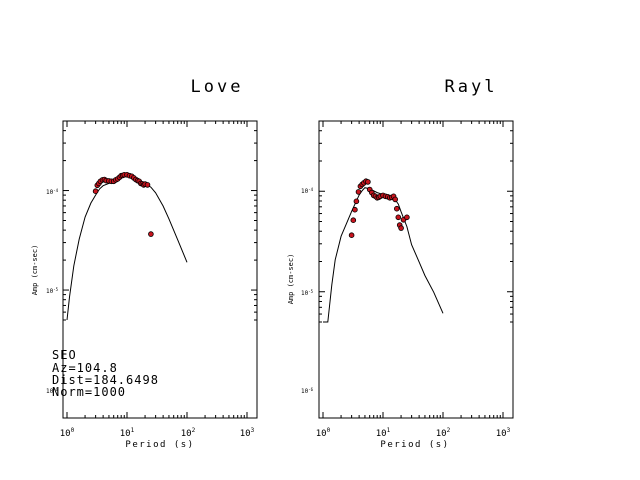 This screenshot has width=640, height=480. I want to click on love-marks, so click(127, 246).